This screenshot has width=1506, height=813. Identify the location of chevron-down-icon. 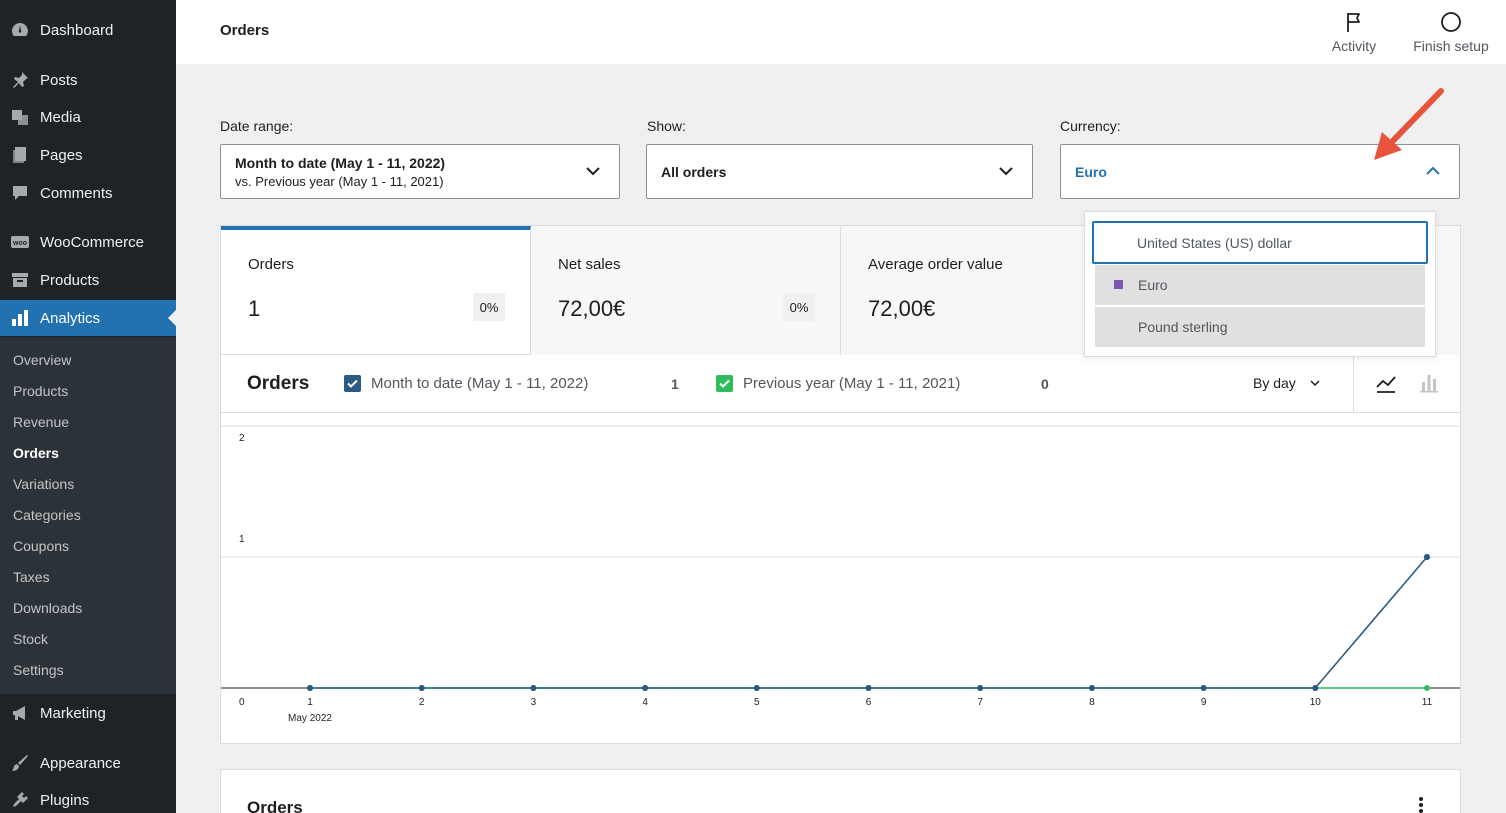
(593, 173).